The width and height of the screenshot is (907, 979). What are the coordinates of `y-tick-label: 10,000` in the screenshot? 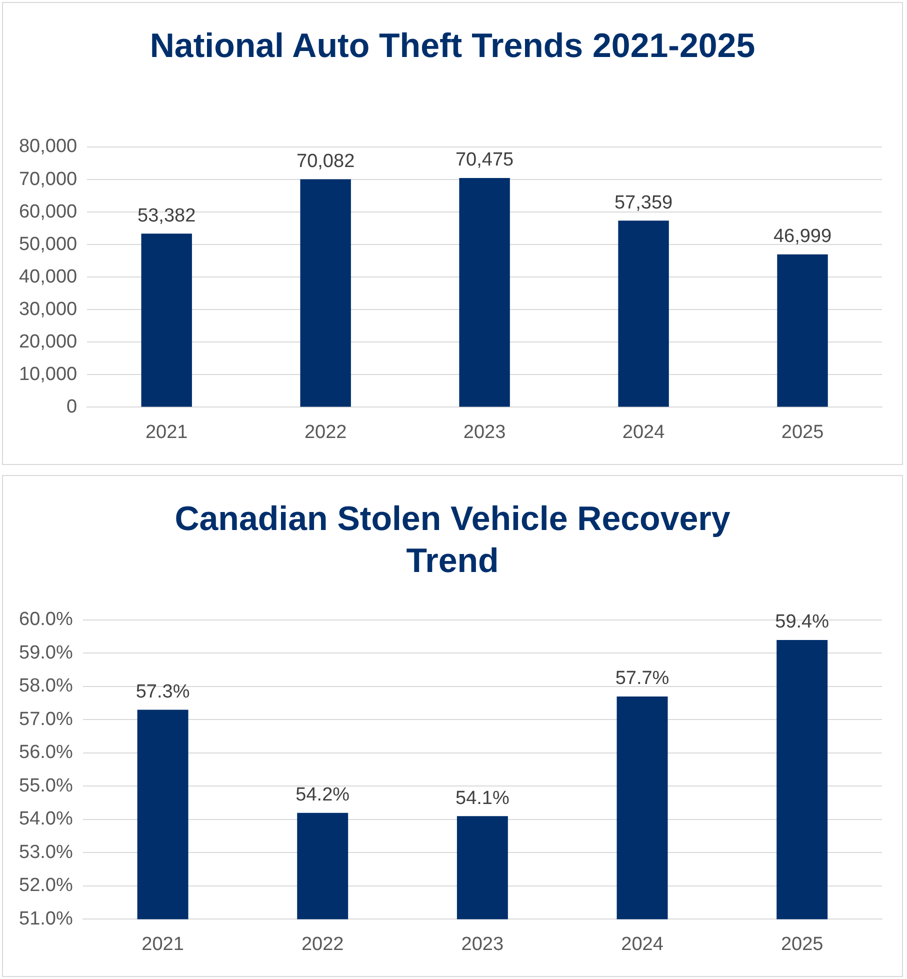 It's located at (48, 374).